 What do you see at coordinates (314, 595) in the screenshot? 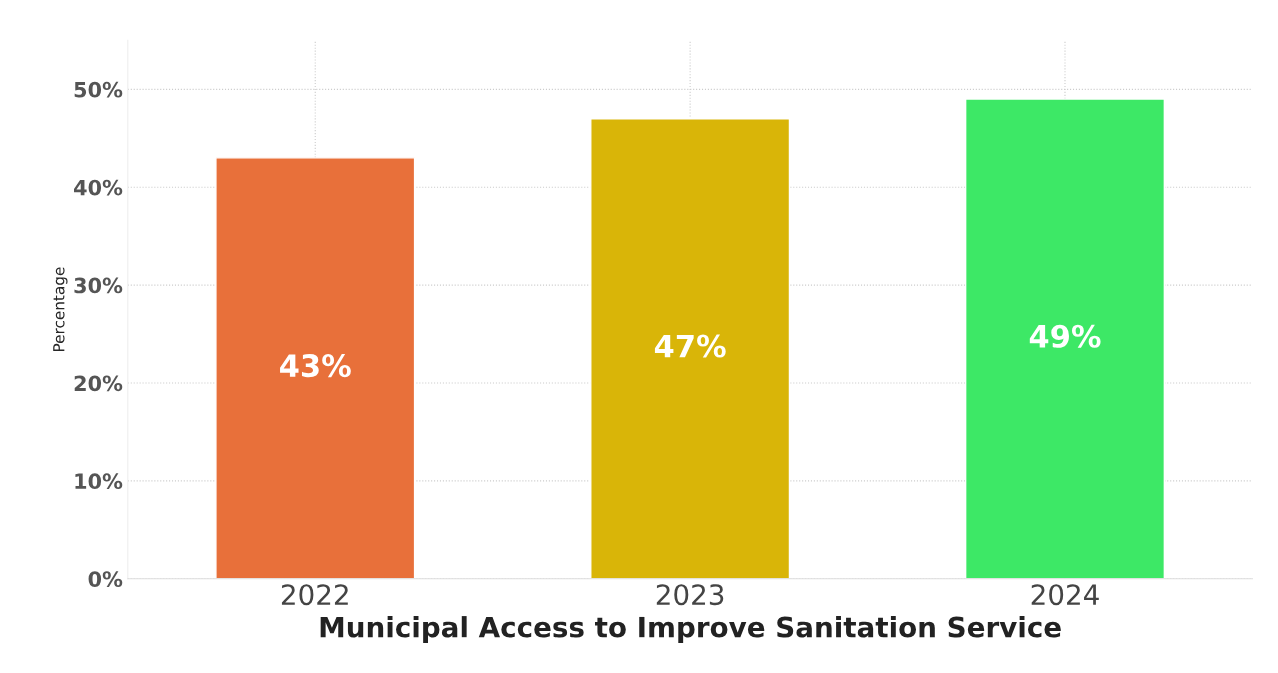
I see `x-tick-label: 2022` at bounding box center [314, 595].